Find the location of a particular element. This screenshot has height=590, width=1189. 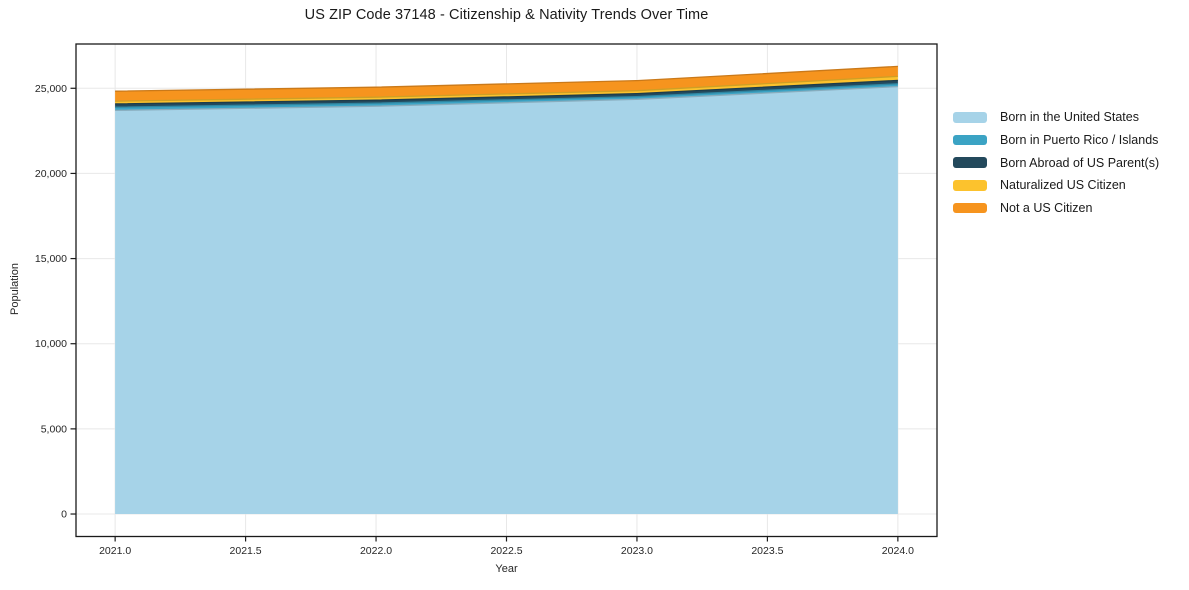

legend-item: Born Abroad of US Parent(s) is located at coordinates (1056, 162).